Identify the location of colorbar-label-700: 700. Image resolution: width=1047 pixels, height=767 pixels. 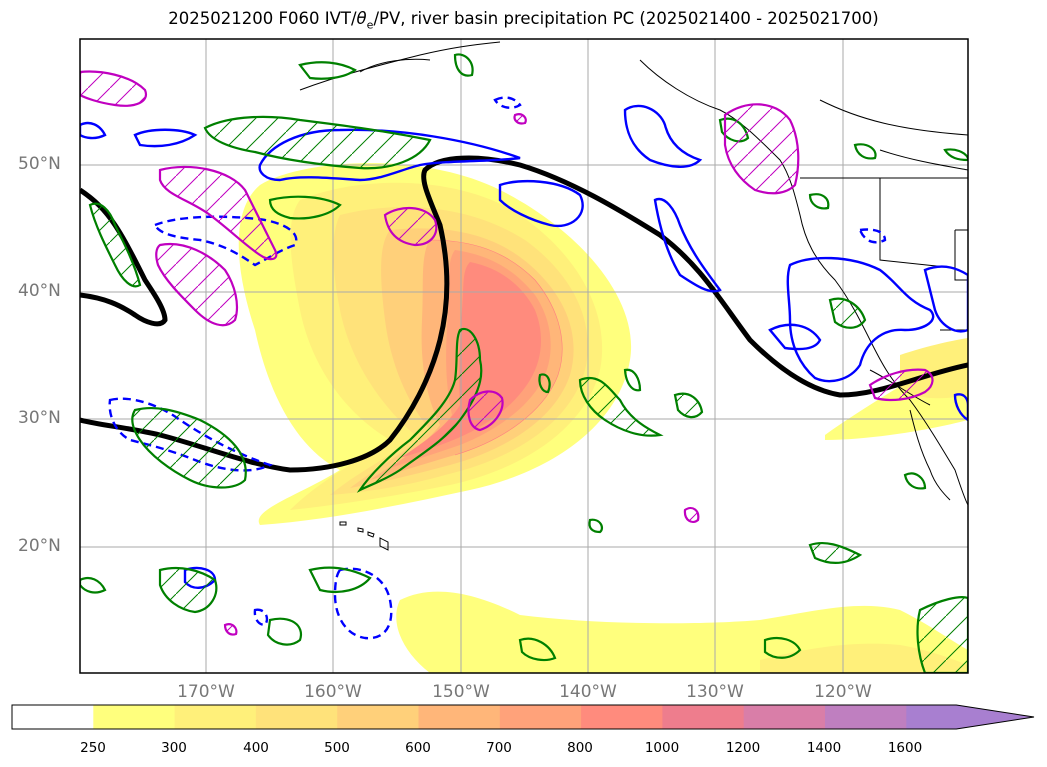
(499, 748).